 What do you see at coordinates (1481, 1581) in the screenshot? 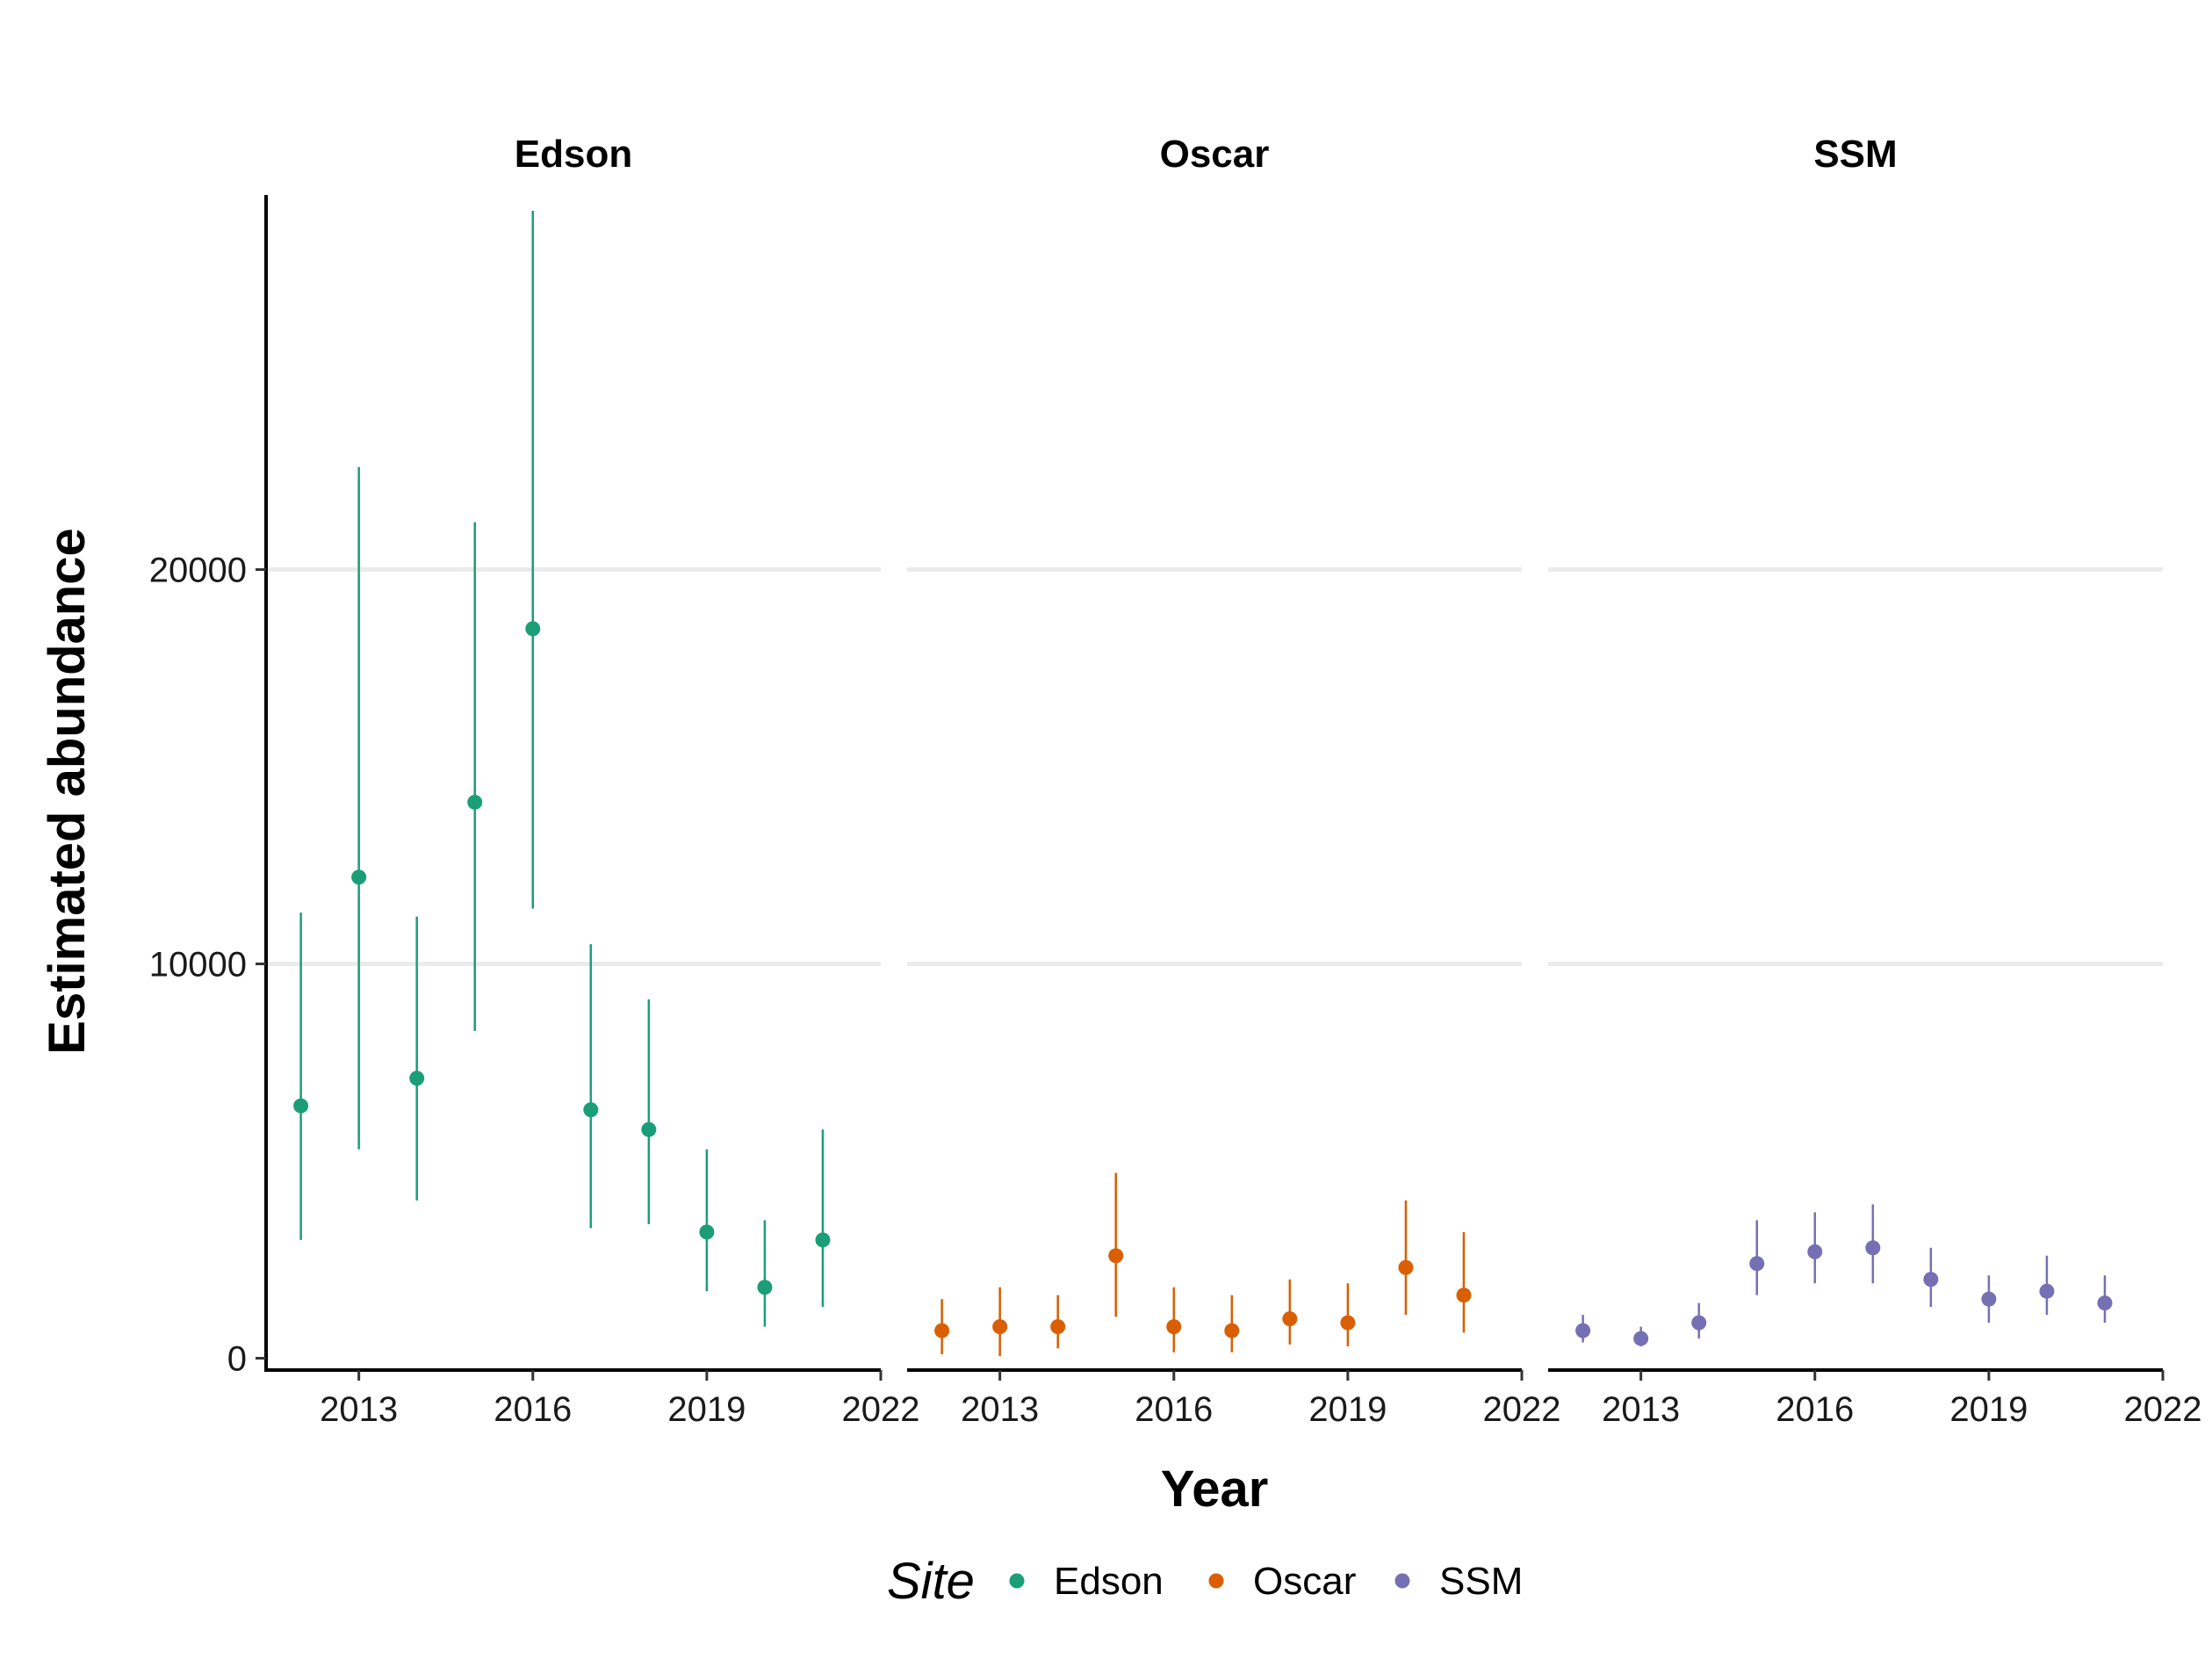
I see `legend-label-ssm: SSM` at bounding box center [1481, 1581].